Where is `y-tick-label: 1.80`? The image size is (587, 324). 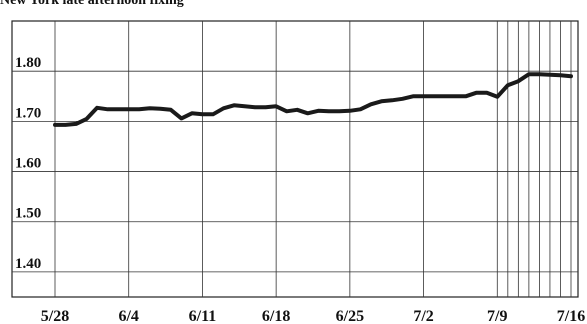 y-tick-label: 1.80 is located at coordinates (28, 63).